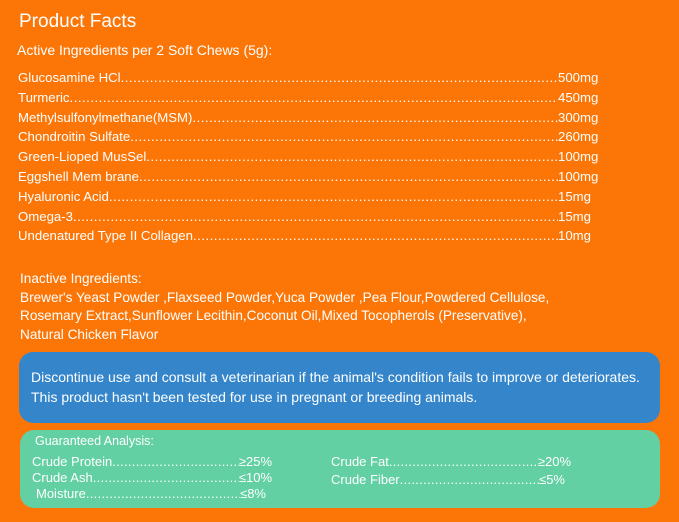  What do you see at coordinates (313, 78) in the screenshot?
I see `ingredient-row: Glucosamine HCl 500mg` at bounding box center [313, 78].